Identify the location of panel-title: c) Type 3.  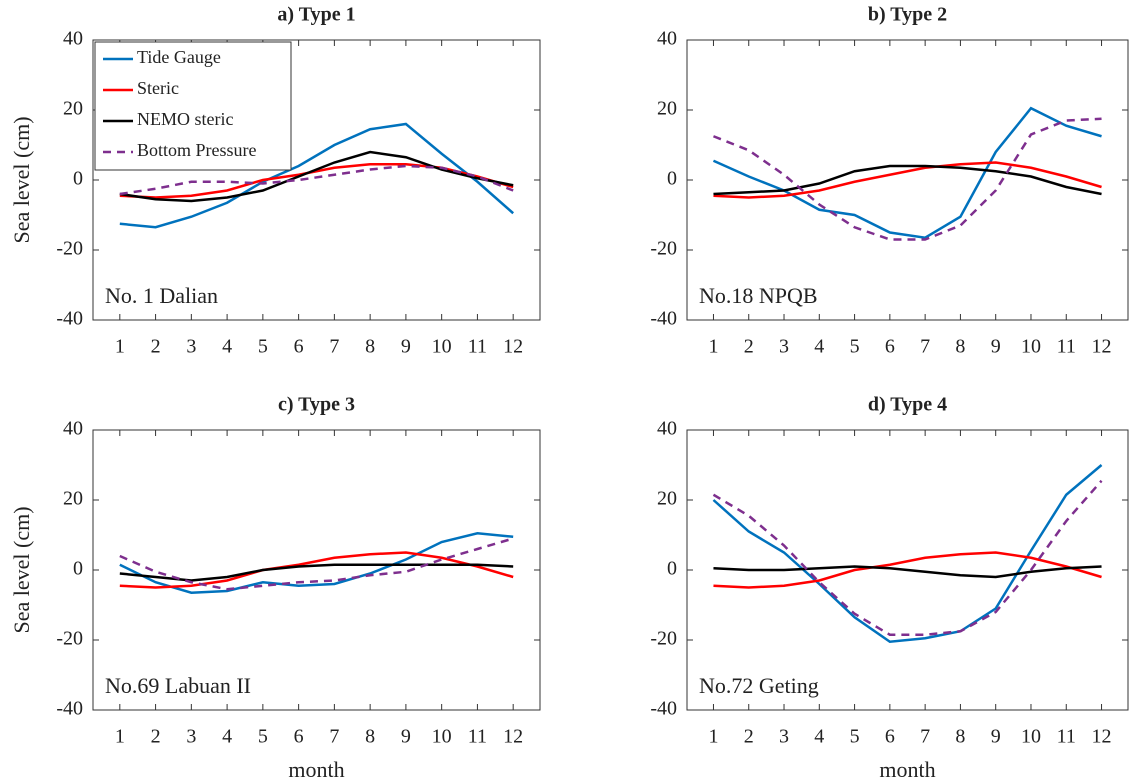
(316, 405).